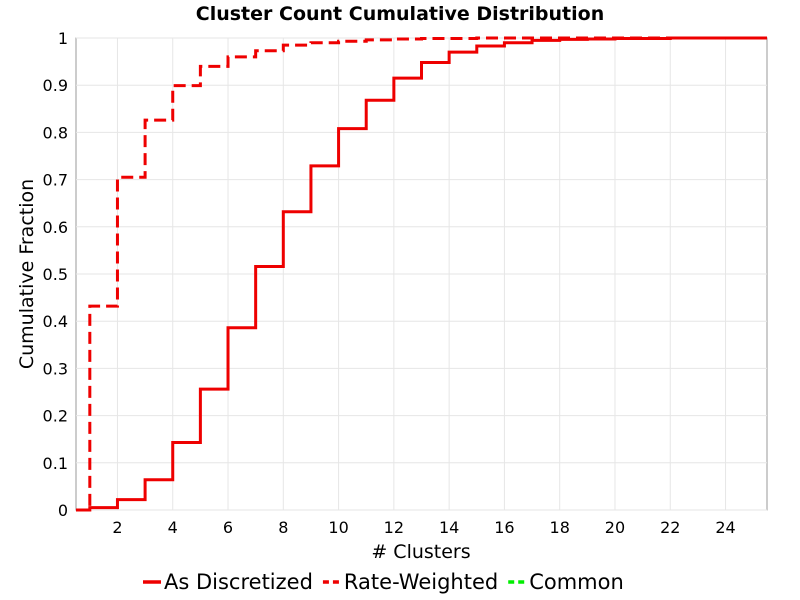 Image resolution: width=800 pixels, height=600 pixels. Describe the element at coordinates (173, 527) in the screenshot. I see `x-tick-label: 4` at that location.